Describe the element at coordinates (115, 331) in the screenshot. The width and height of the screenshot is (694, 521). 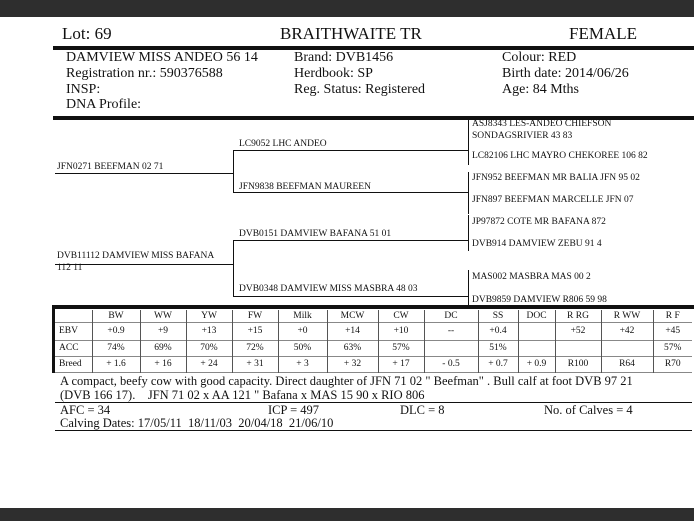
I see `cell: +0.9` at that location.